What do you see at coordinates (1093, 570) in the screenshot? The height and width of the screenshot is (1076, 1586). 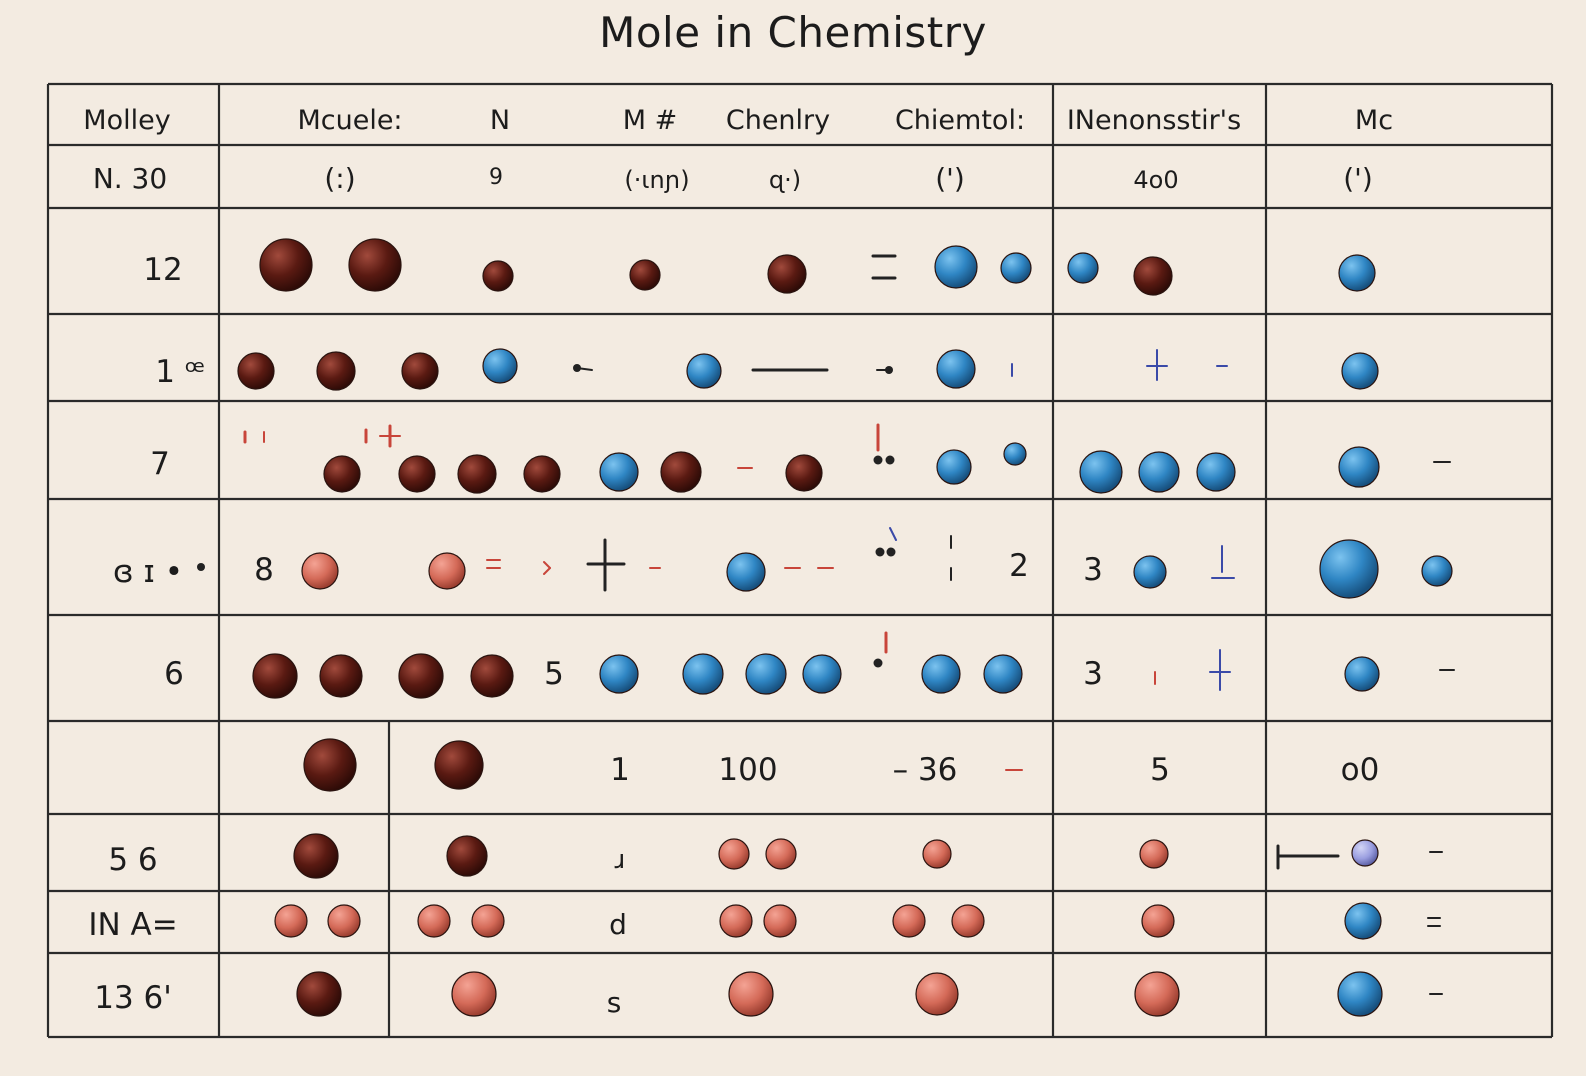 I see `cell-text: 3` at bounding box center [1093, 570].